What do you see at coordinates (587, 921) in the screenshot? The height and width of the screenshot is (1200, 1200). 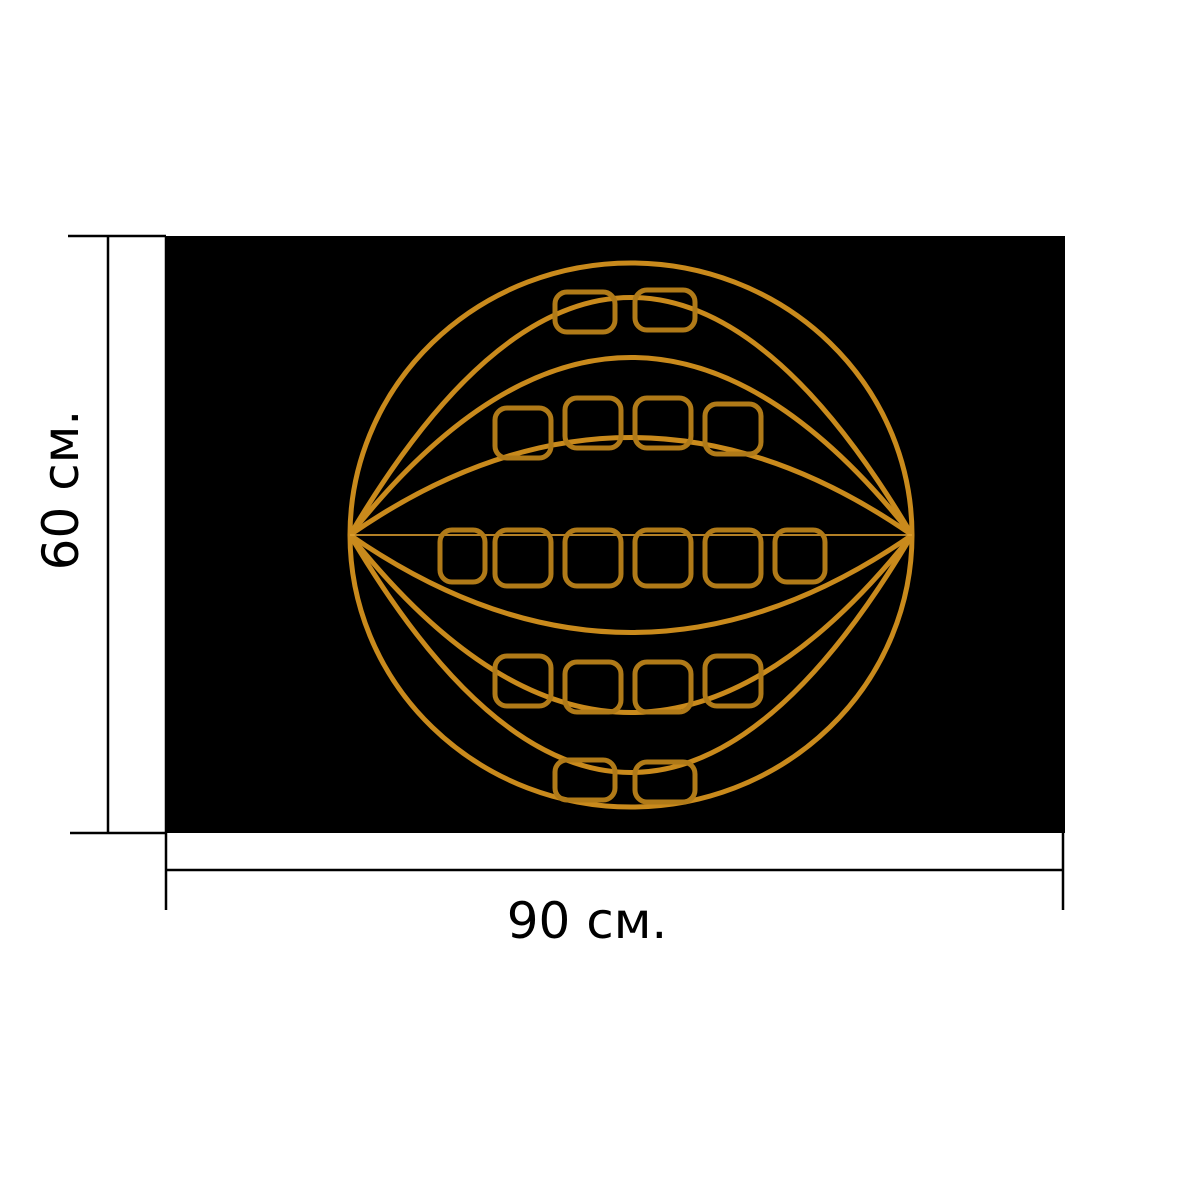 I see `width-label: 90 см.` at bounding box center [587, 921].